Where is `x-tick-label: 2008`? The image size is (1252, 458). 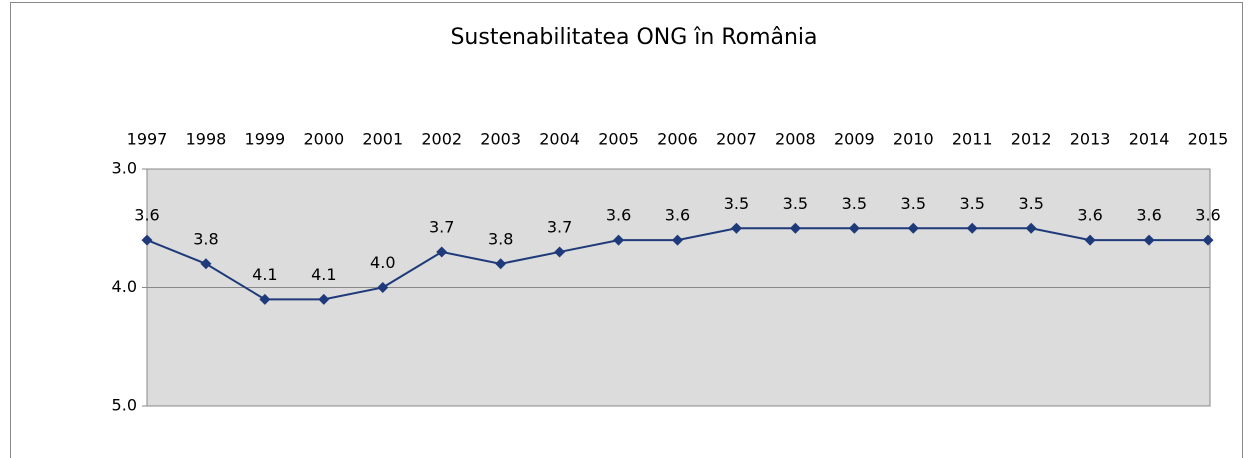
x-tick-label: 2008 is located at coordinates (795, 139).